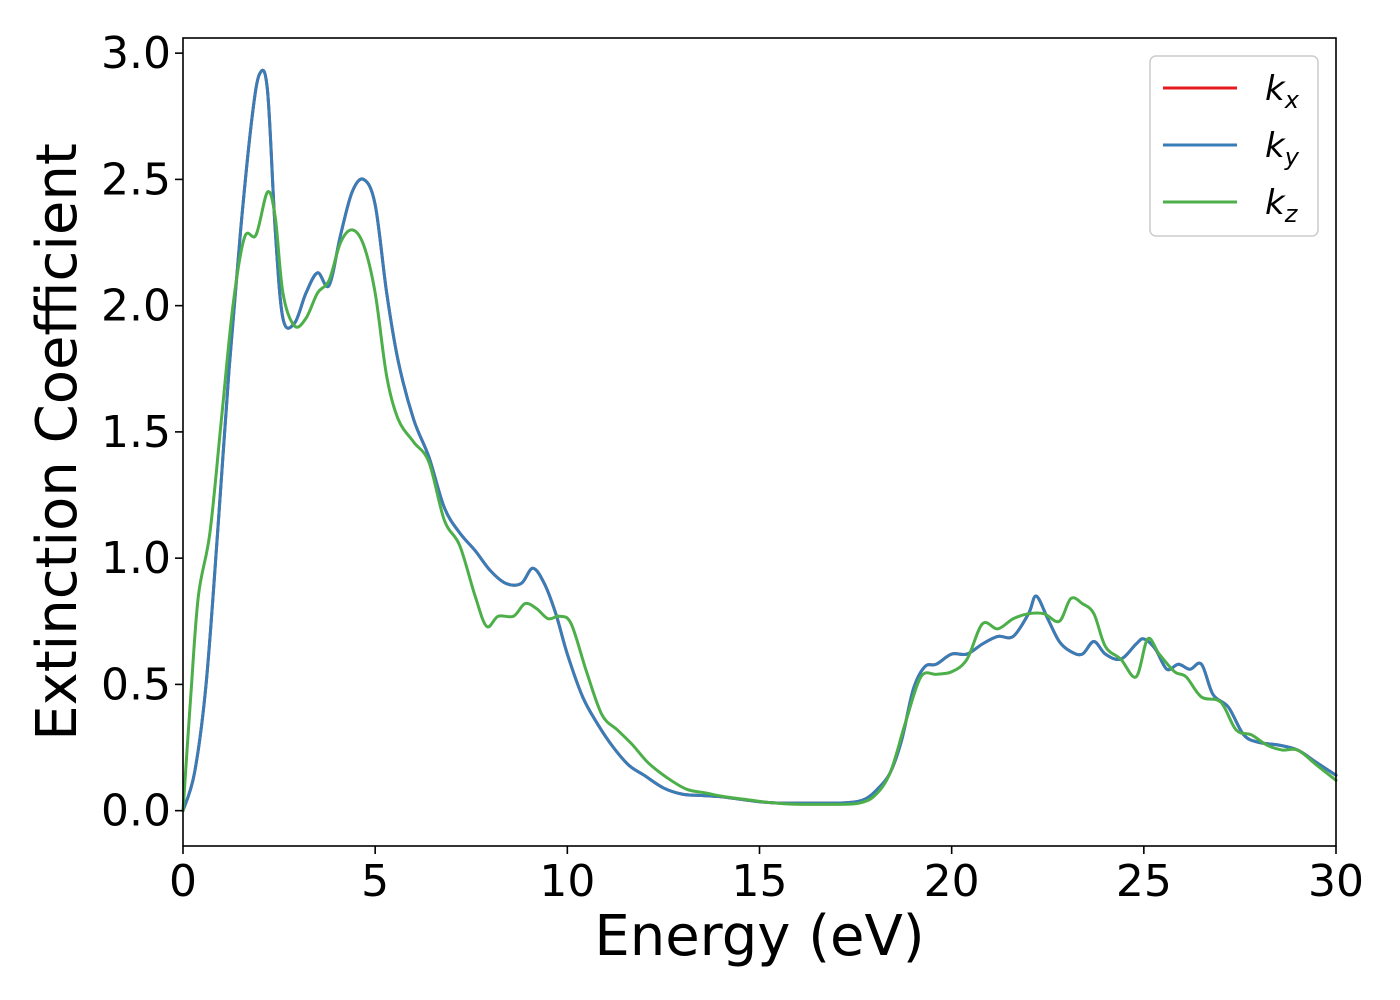  I want to click on x-tick-label: 20, so click(952, 881).